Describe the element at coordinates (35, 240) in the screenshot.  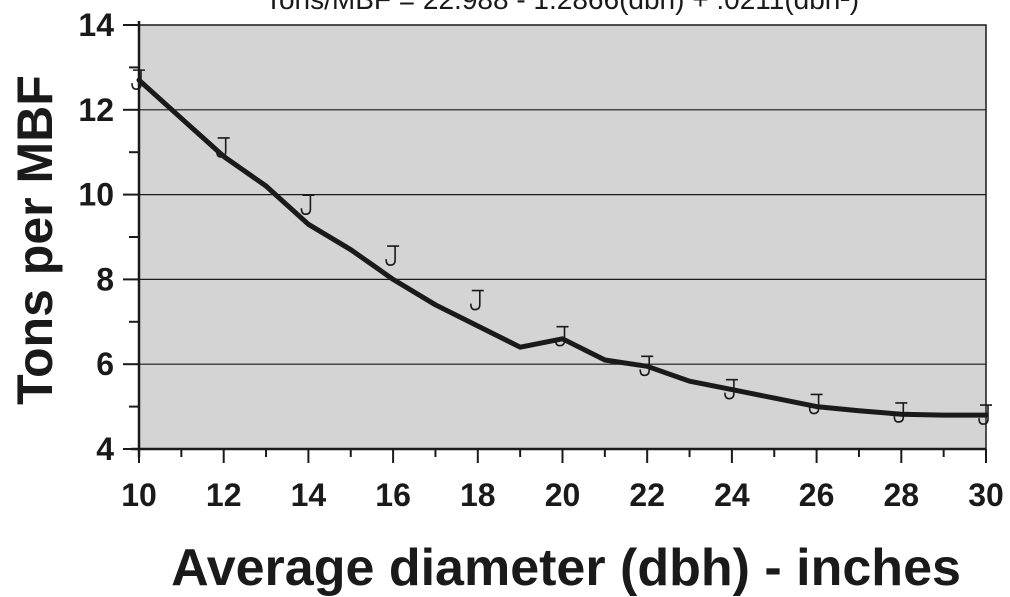
I see `y-axis-title: Tons per MBF` at that location.